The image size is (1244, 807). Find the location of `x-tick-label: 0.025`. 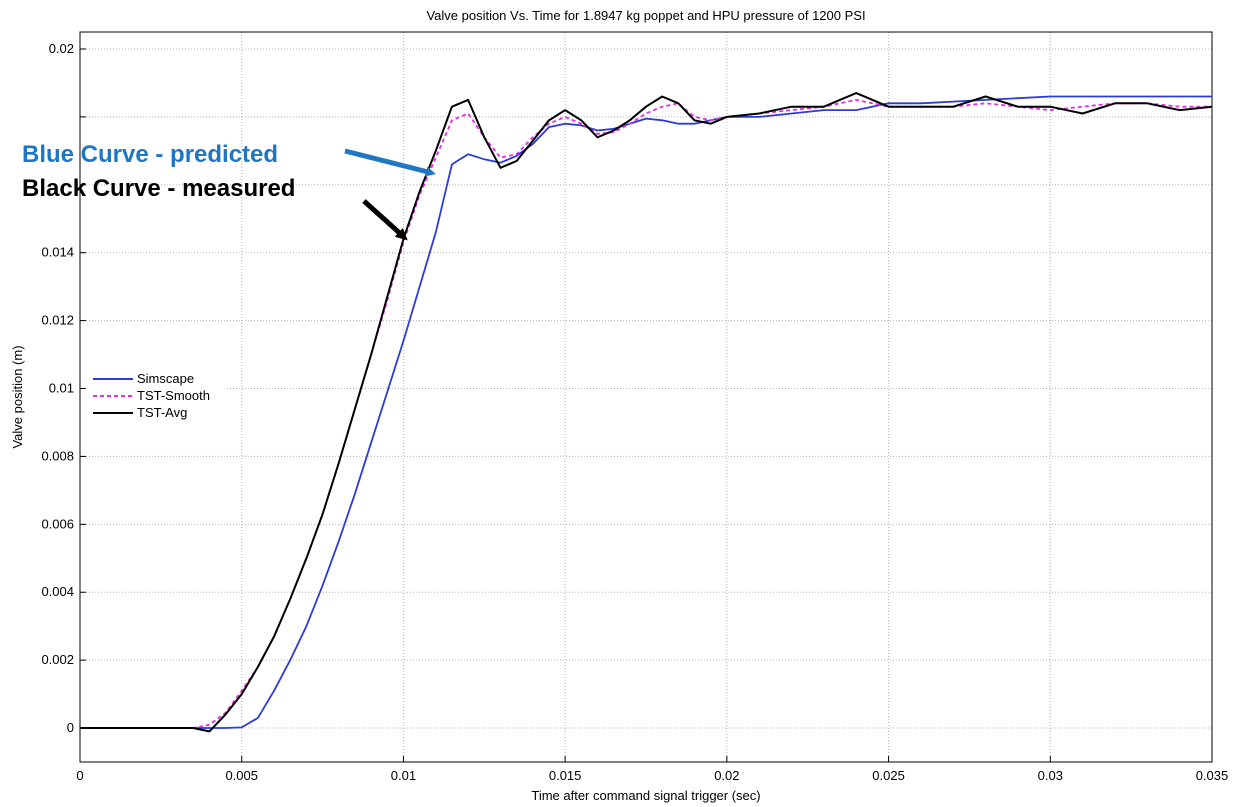

x-tick-label: 0.025 is located at coordinates (888, 775).